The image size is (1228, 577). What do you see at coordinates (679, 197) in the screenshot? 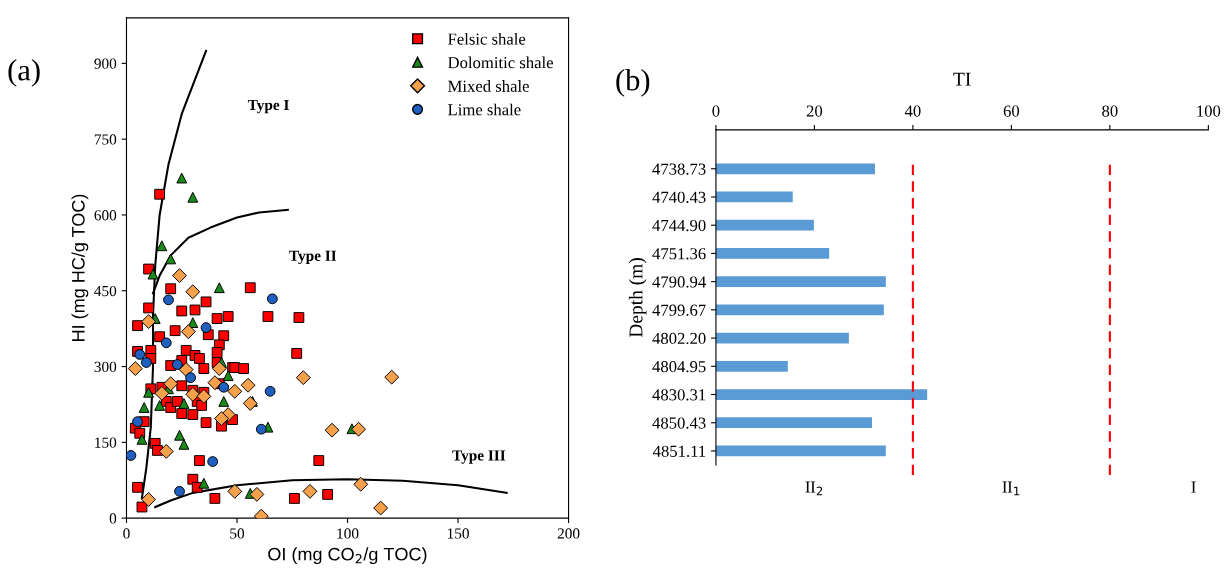
I see `y-tick-label: 4740.43` at bounding box center [679, 197].